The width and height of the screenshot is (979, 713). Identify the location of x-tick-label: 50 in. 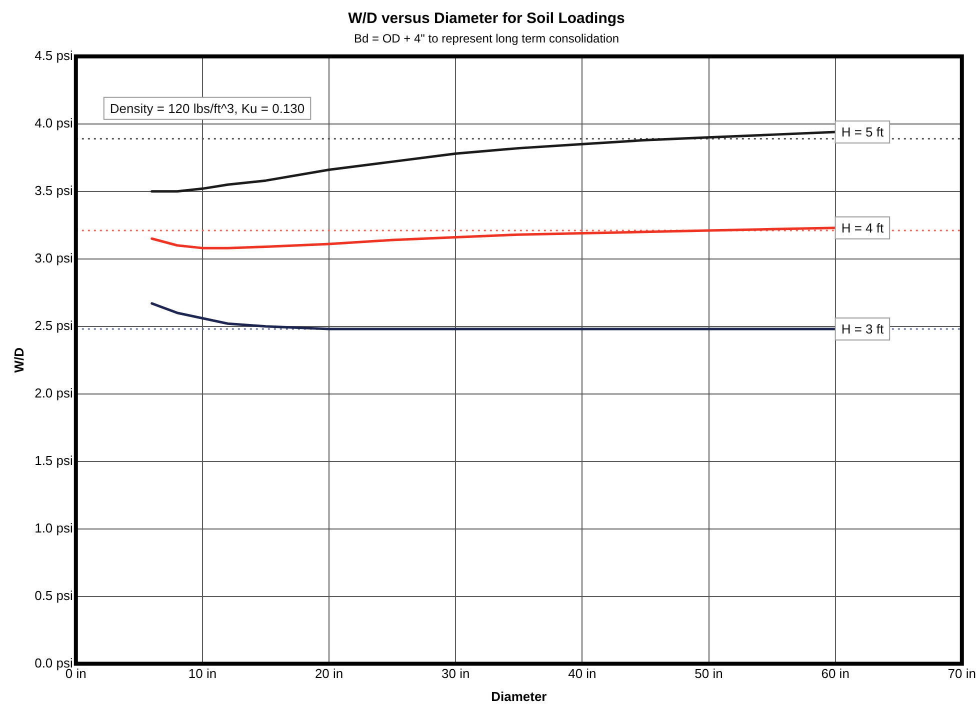
(708, 674).